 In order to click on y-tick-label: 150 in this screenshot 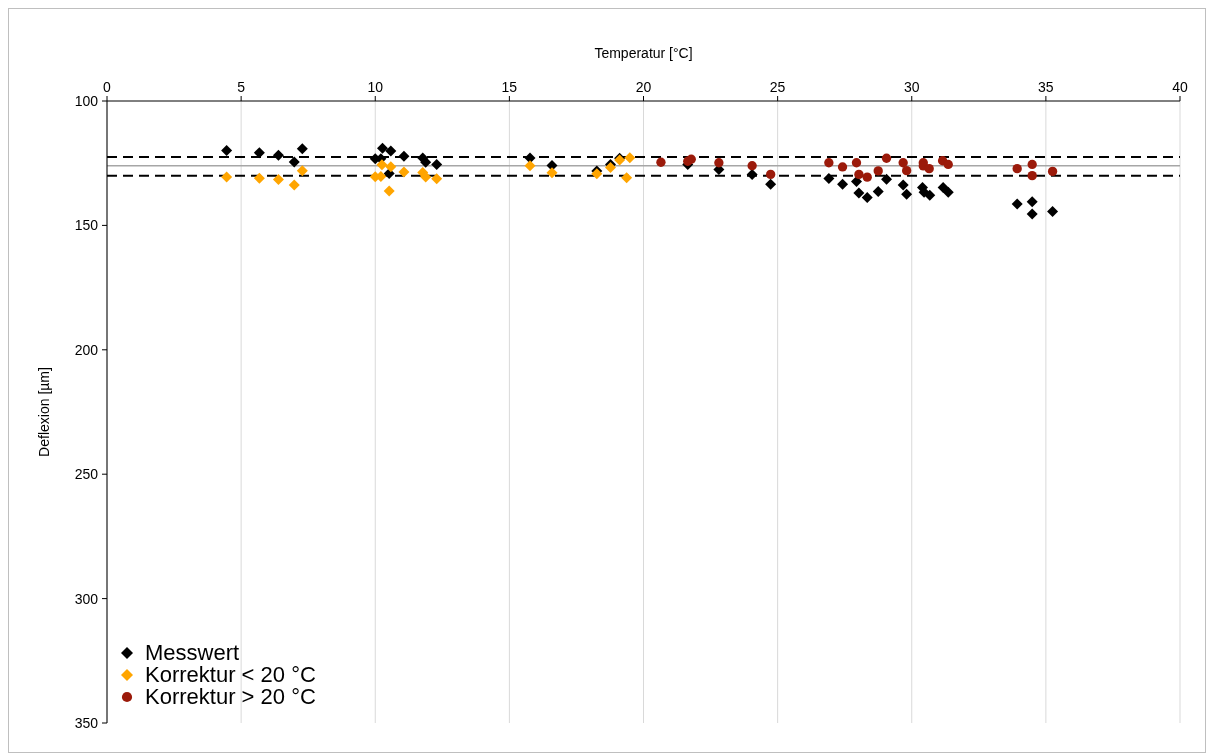, I will do `click(86, 225)`.